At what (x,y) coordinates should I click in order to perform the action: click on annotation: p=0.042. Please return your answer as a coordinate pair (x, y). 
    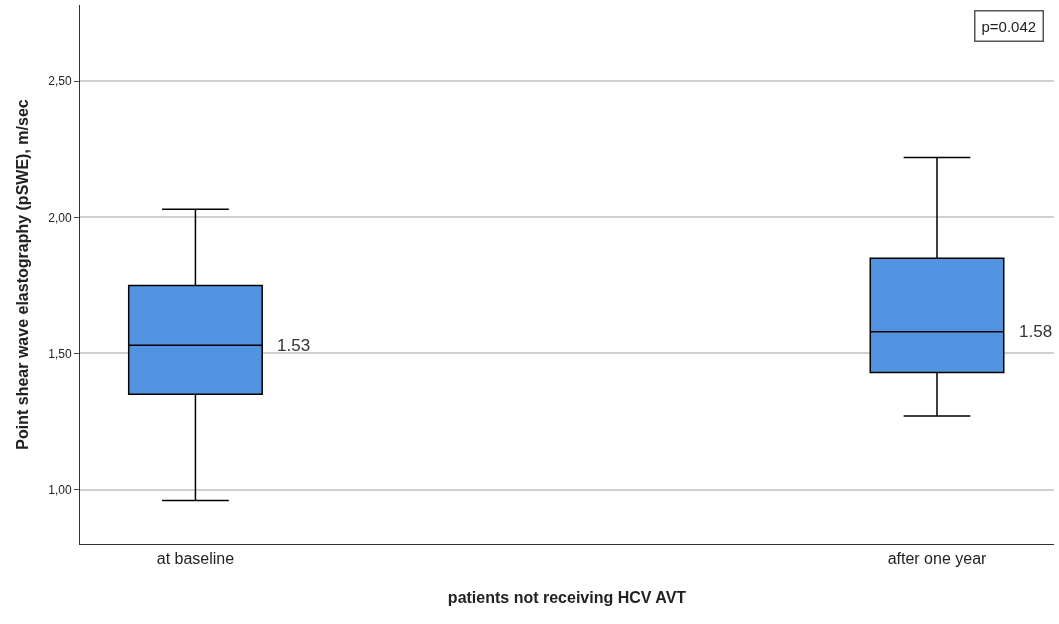
    Looking at the image, I should click on (1009, 26).